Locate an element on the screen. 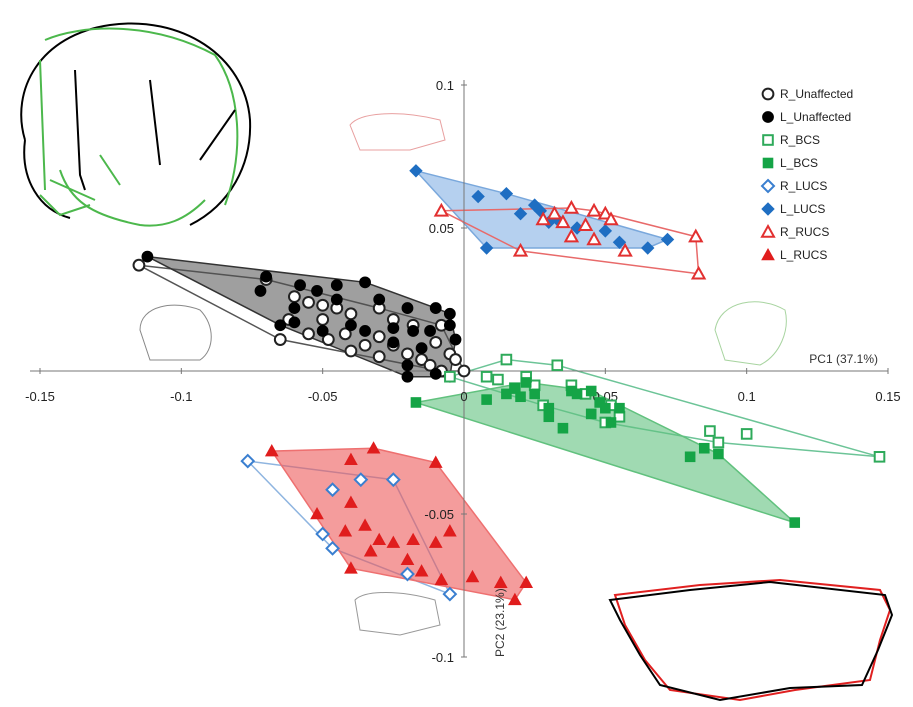  x-tick-label: 0.15 is located at coordinates (887, 396).